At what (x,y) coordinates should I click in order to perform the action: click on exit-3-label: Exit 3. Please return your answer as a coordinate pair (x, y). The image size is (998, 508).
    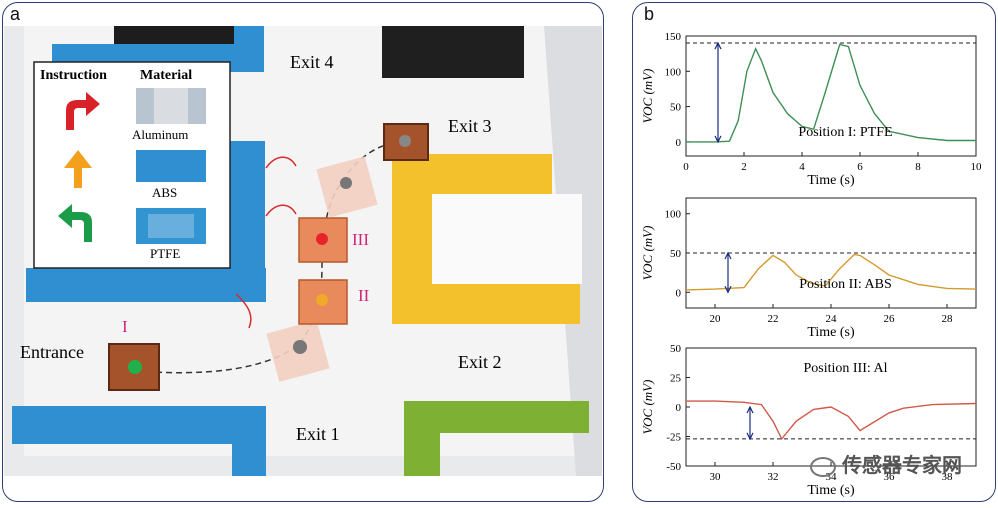
    Looking at the image, I should click on (470, 126).